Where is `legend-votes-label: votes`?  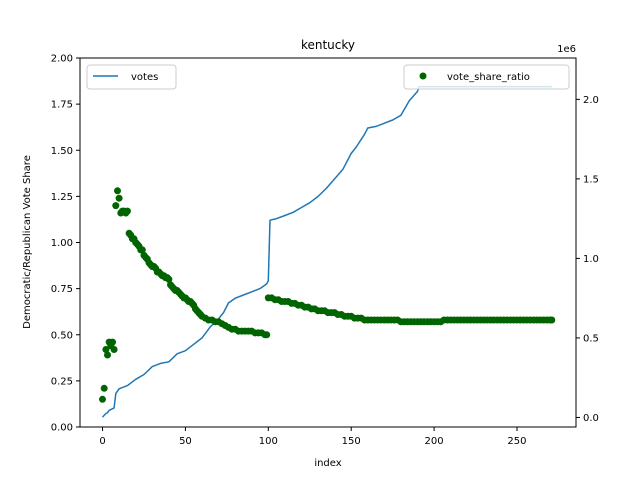 legend-votes-label: votes is located at coordinates (144, 77).